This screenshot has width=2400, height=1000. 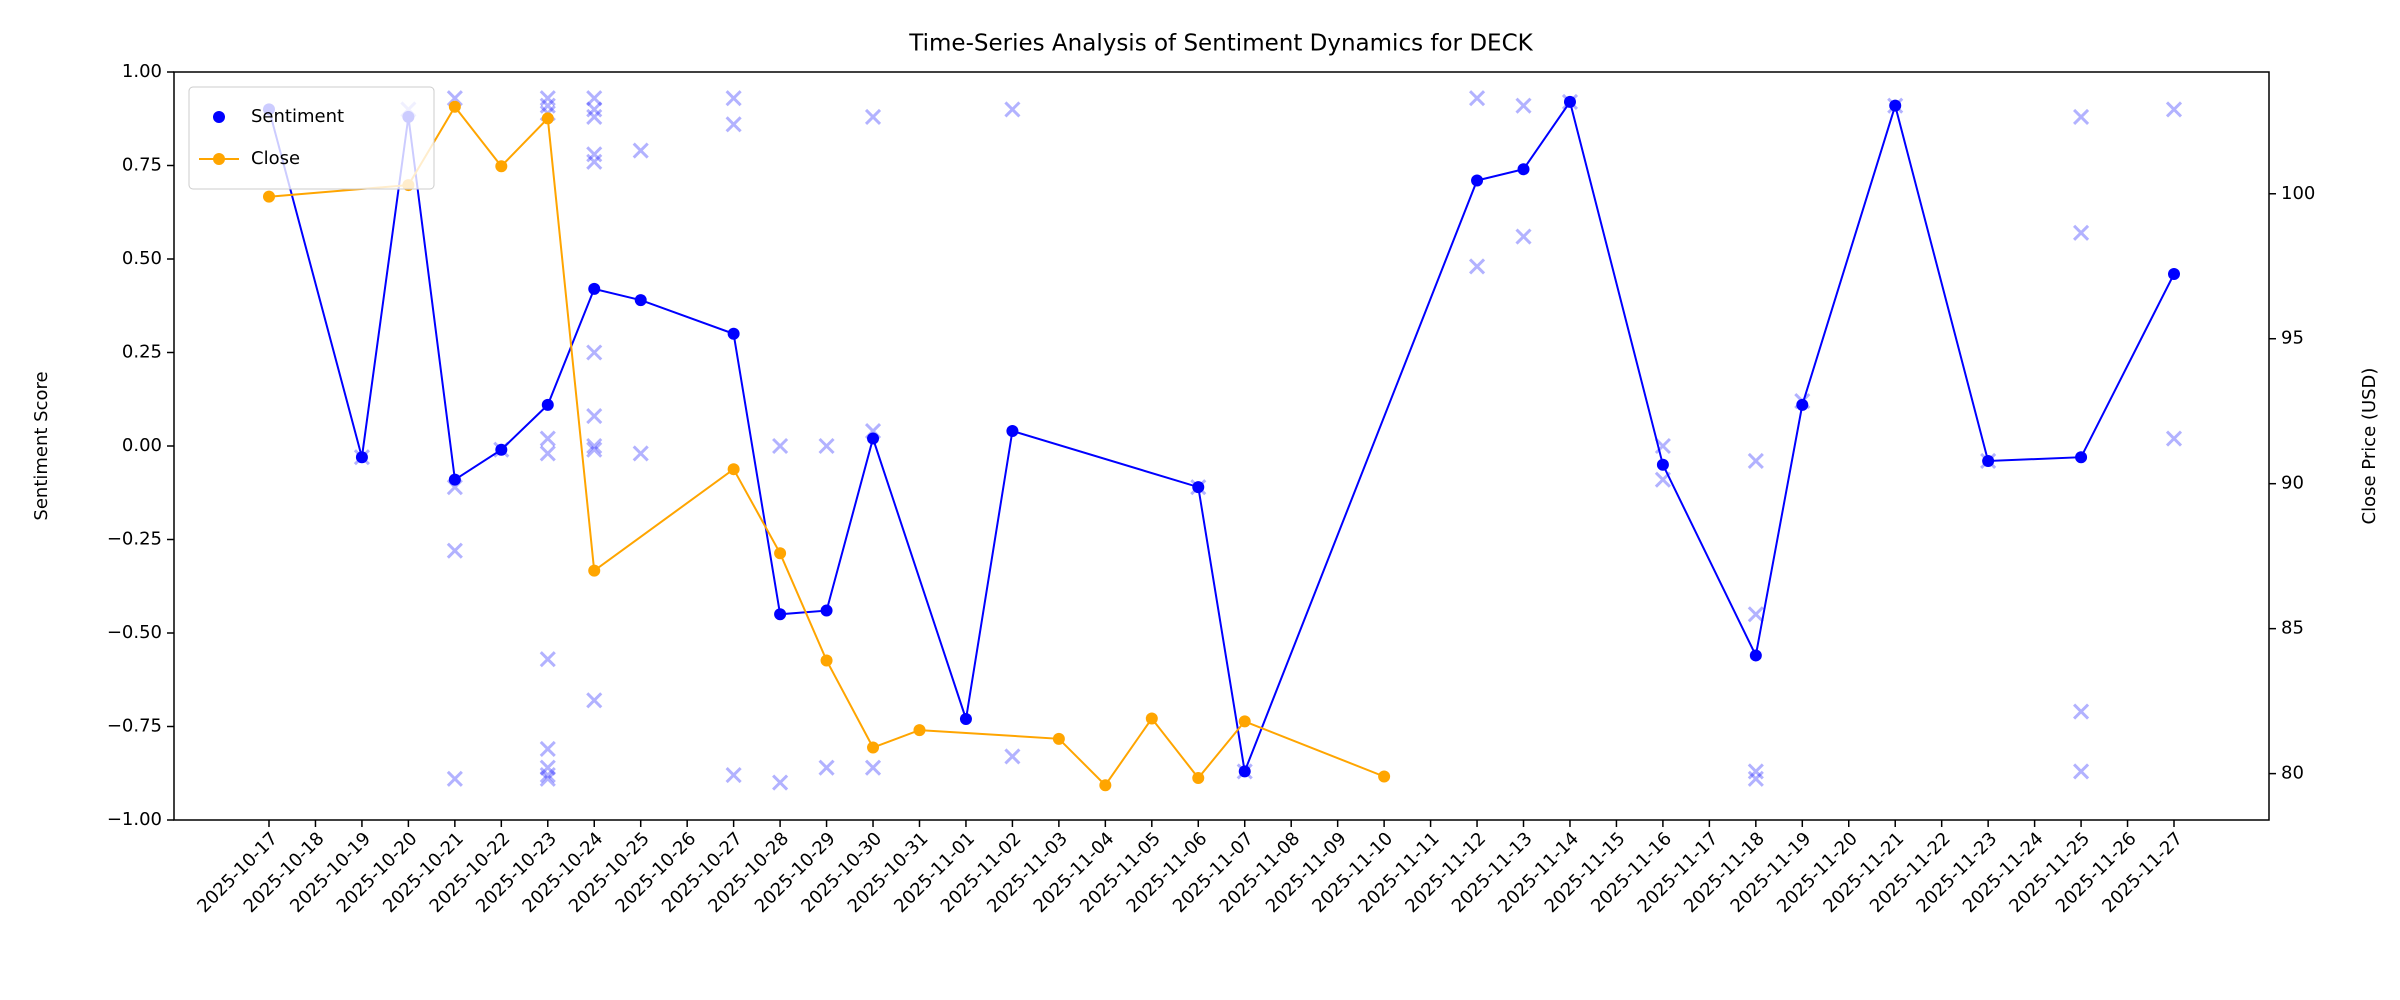 I want to click on y2-tick-label: 90, so click(x=2292, y=483).